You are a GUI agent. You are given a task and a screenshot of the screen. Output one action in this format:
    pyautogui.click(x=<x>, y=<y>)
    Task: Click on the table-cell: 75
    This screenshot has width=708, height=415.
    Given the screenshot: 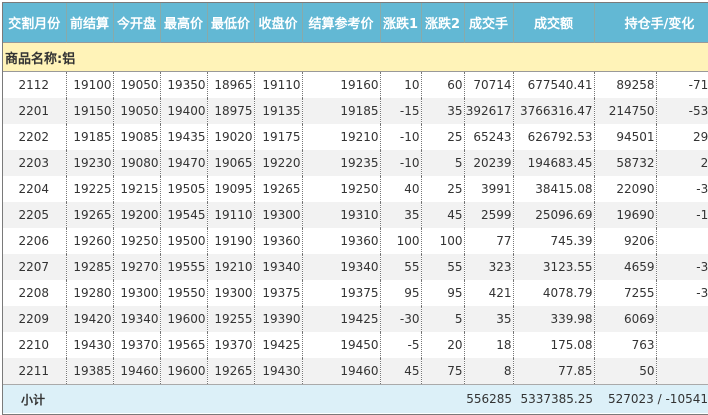 What is the action you would take?
    pyautogui.click(x=443, y=371)
    